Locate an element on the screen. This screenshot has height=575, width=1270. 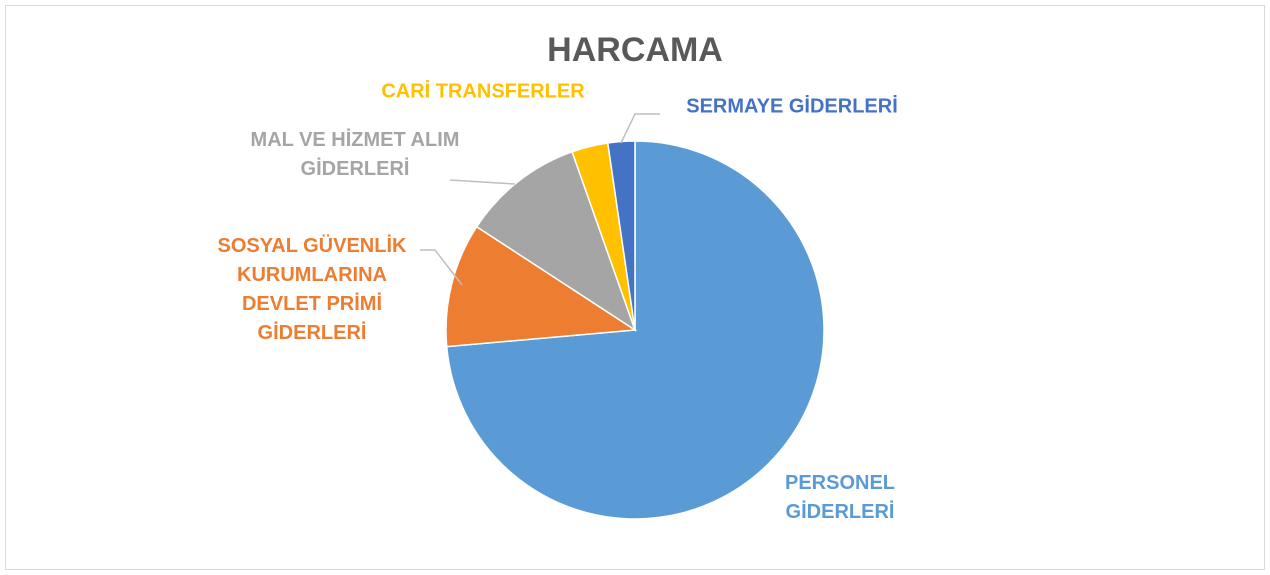
chart-title: HARCAMA is located at coordinates (635, 50).